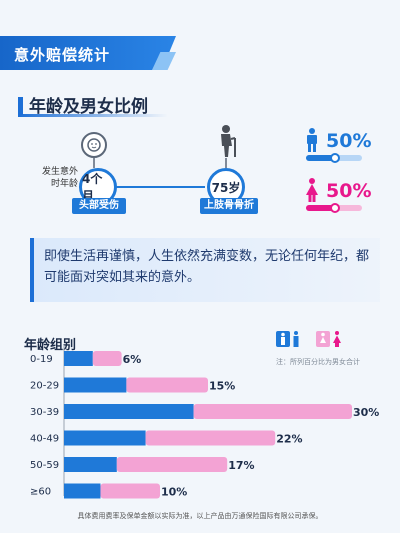  Describe the element at coordinates (44, 386) in the screenshot. I see `category-label: 20-29` at that location.